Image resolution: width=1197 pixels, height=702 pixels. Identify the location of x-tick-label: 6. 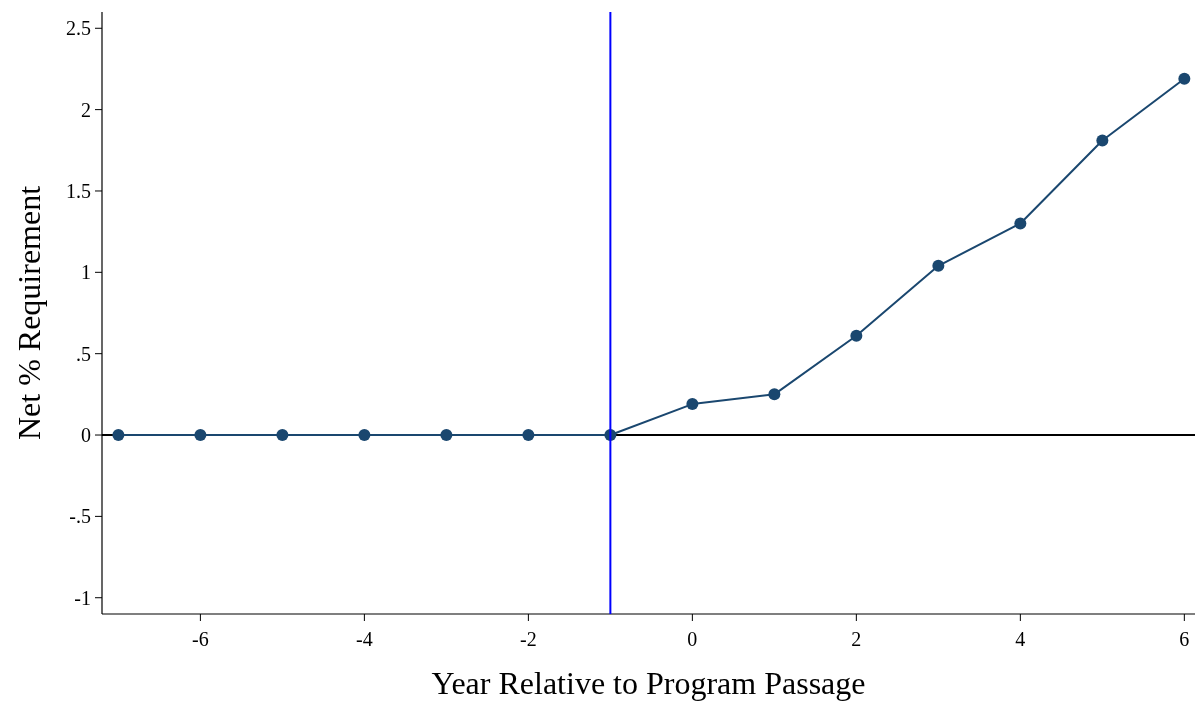
(1184, 639).